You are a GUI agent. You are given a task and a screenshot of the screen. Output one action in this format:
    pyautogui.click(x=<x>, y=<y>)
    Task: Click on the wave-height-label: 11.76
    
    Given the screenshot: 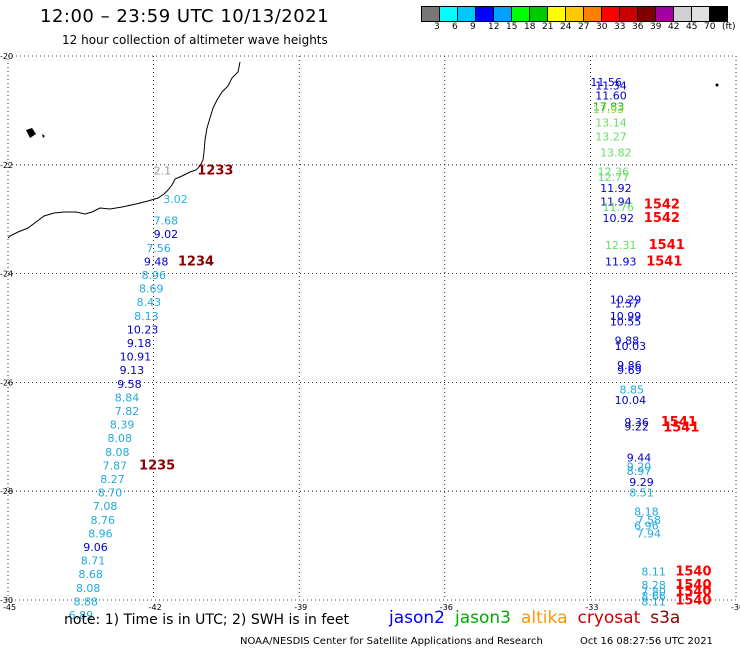 What is the action you would take?
    pyautogui.click(x=619, y=207)
    